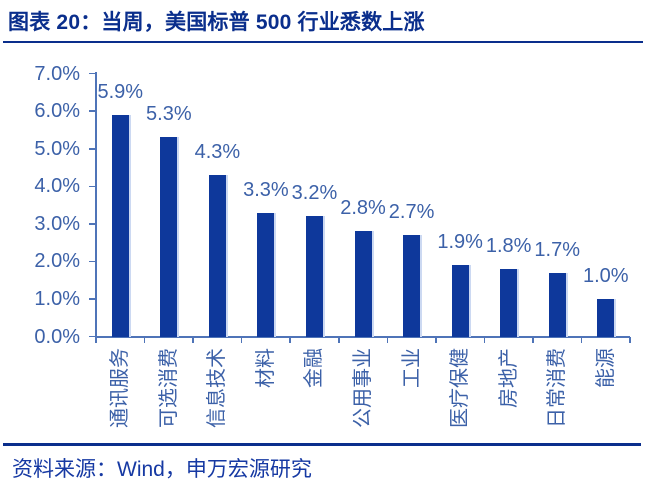 Image resolution: width=659 pixels, height=492 pixels. What do you see at coordinates (57, 298) in the screenshot?
I see `y-axis-tick-label: 1.0%` at bounding box center [57, 298].